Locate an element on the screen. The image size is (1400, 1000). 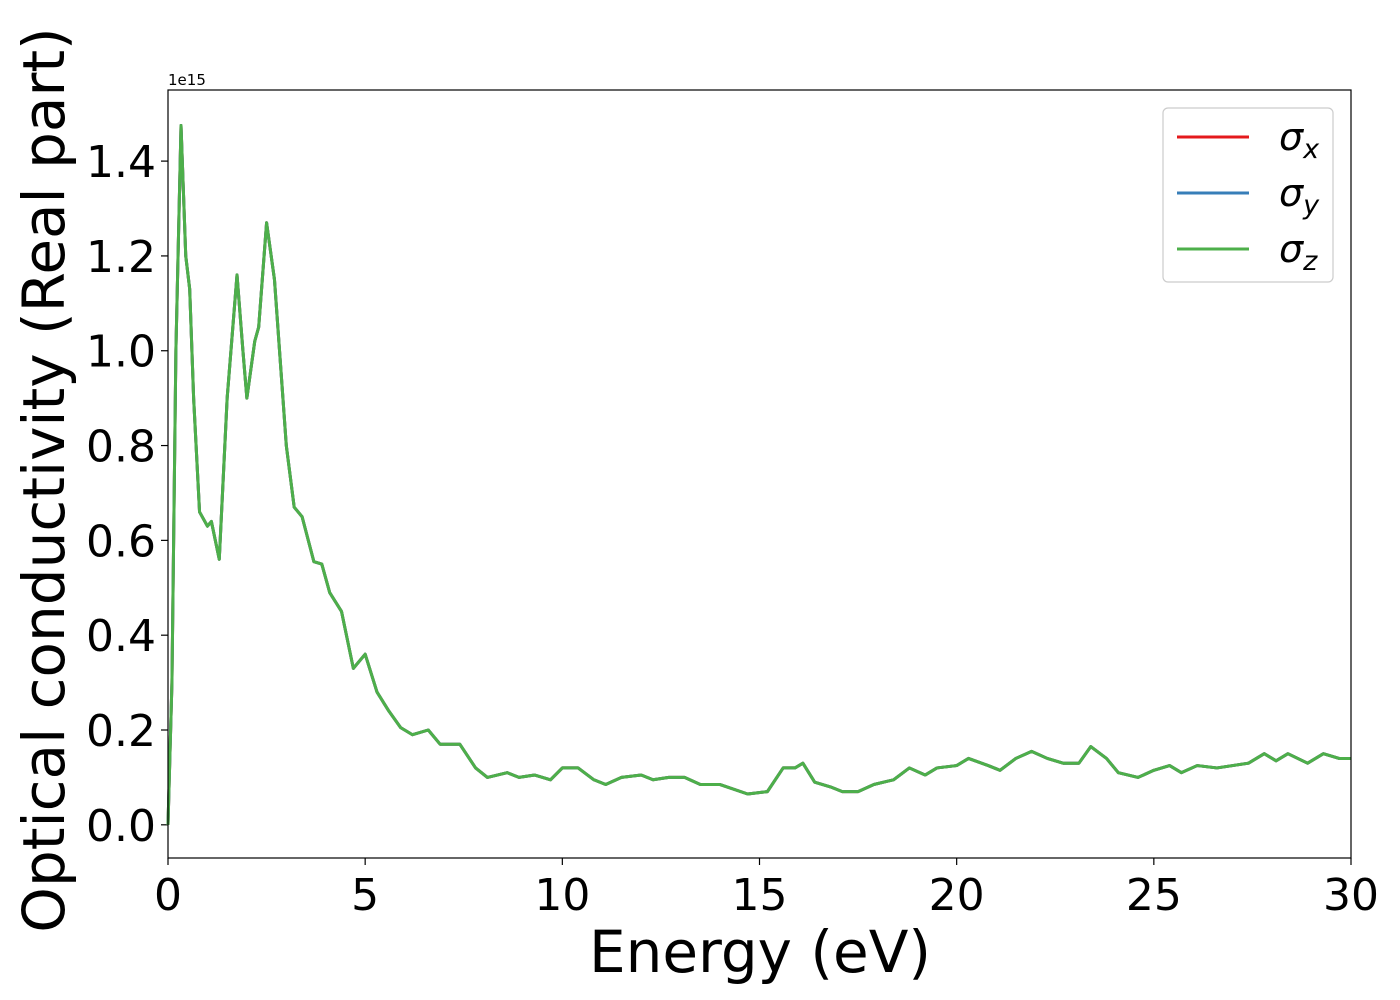
y-tick-label: 1.4 is located at coordinates (121, 162).